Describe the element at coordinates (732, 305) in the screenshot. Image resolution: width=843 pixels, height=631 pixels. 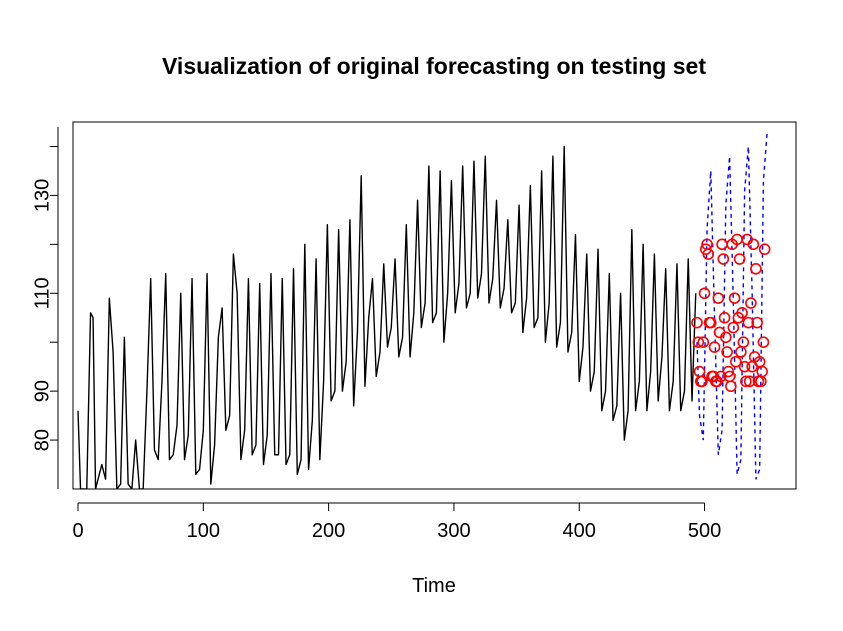
I see `forecast-series-line` at that location.